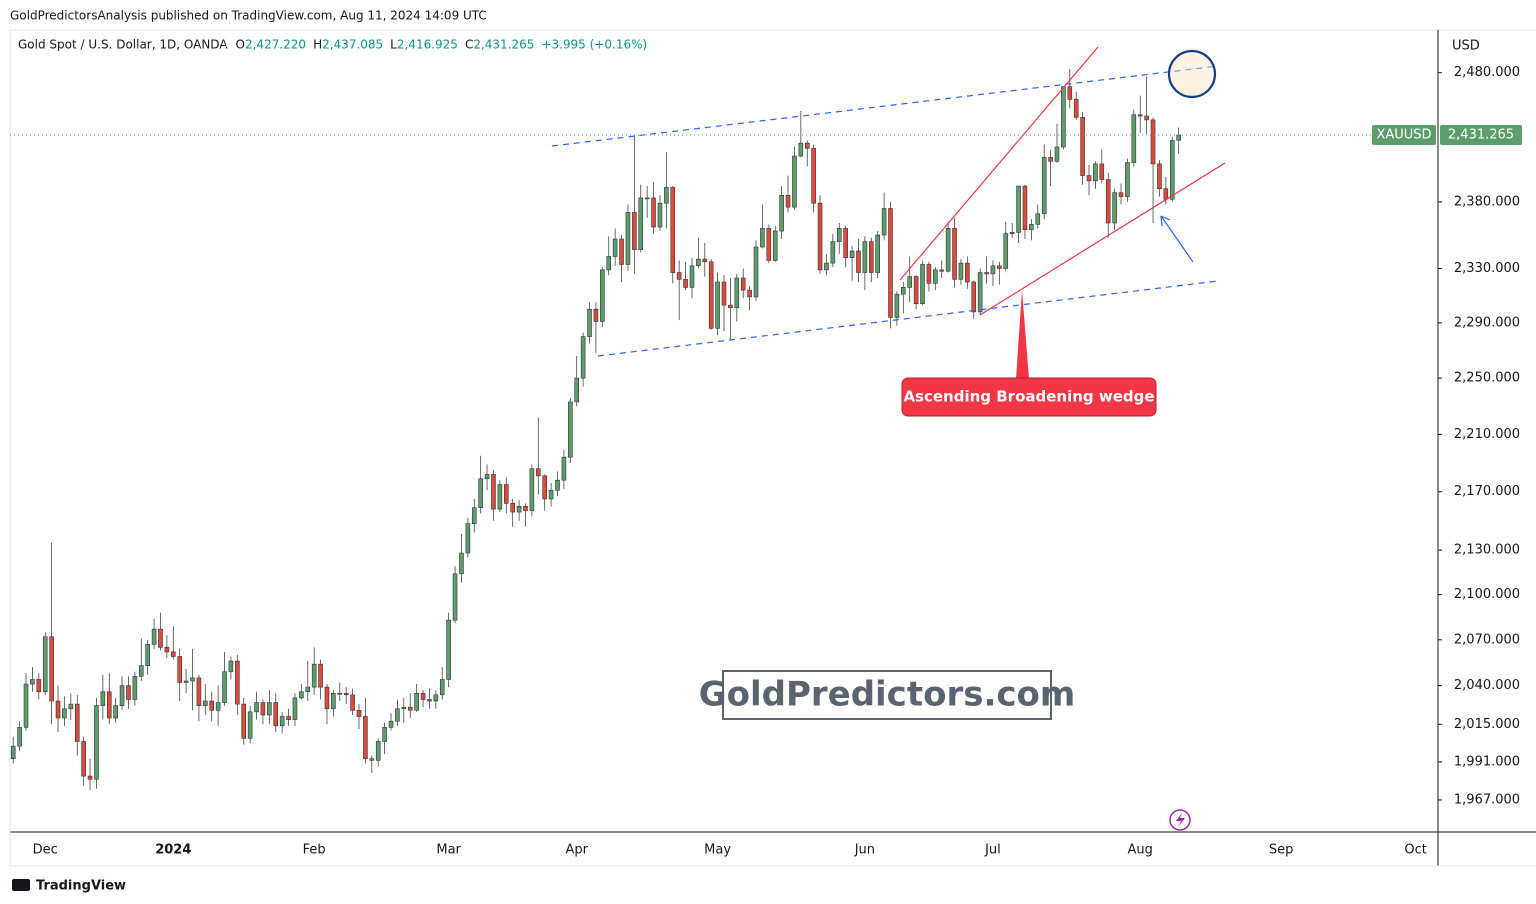 This screenshot has height=904, width=1536. What do you see at coordinates (1281, 850) in the screenshot?
I see `x-tick-label: Sep` at bounding box center [1281, 850].